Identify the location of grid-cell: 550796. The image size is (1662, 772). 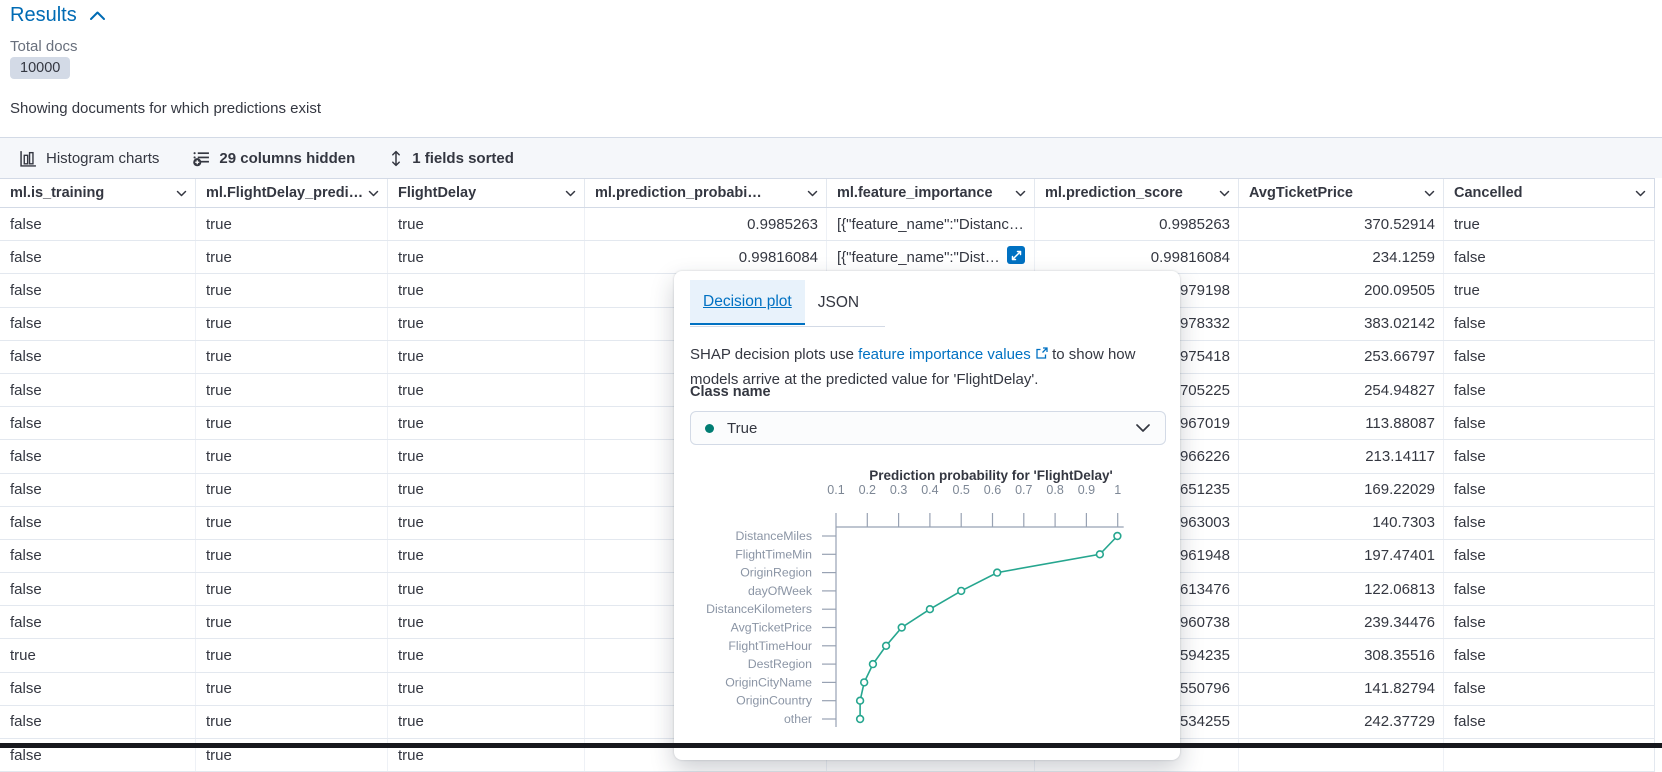
(1137, 688).